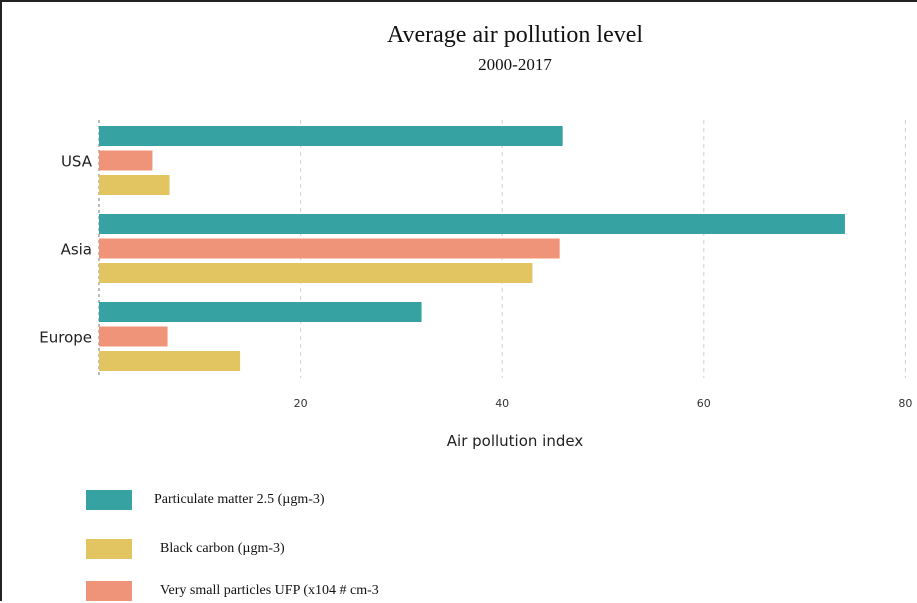 Image resolution: width=917 pixels, height=603 pixels. What do you see at coordinates (65, 338) in the screenshot?
I see `category-label: Europe` at bounding box center [65, 338].